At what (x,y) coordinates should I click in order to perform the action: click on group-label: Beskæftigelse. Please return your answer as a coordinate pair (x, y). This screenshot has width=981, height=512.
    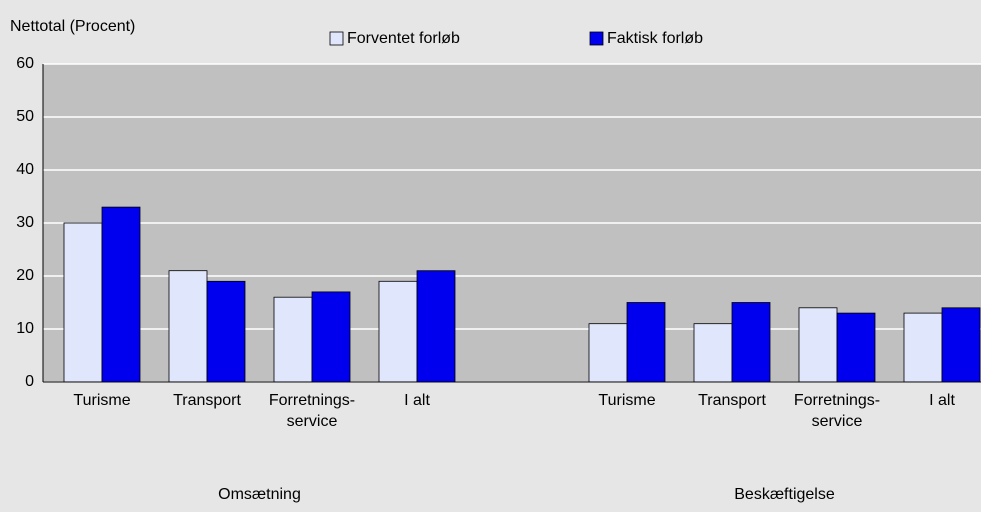
    Looking at the image, I should click on (784, 494).